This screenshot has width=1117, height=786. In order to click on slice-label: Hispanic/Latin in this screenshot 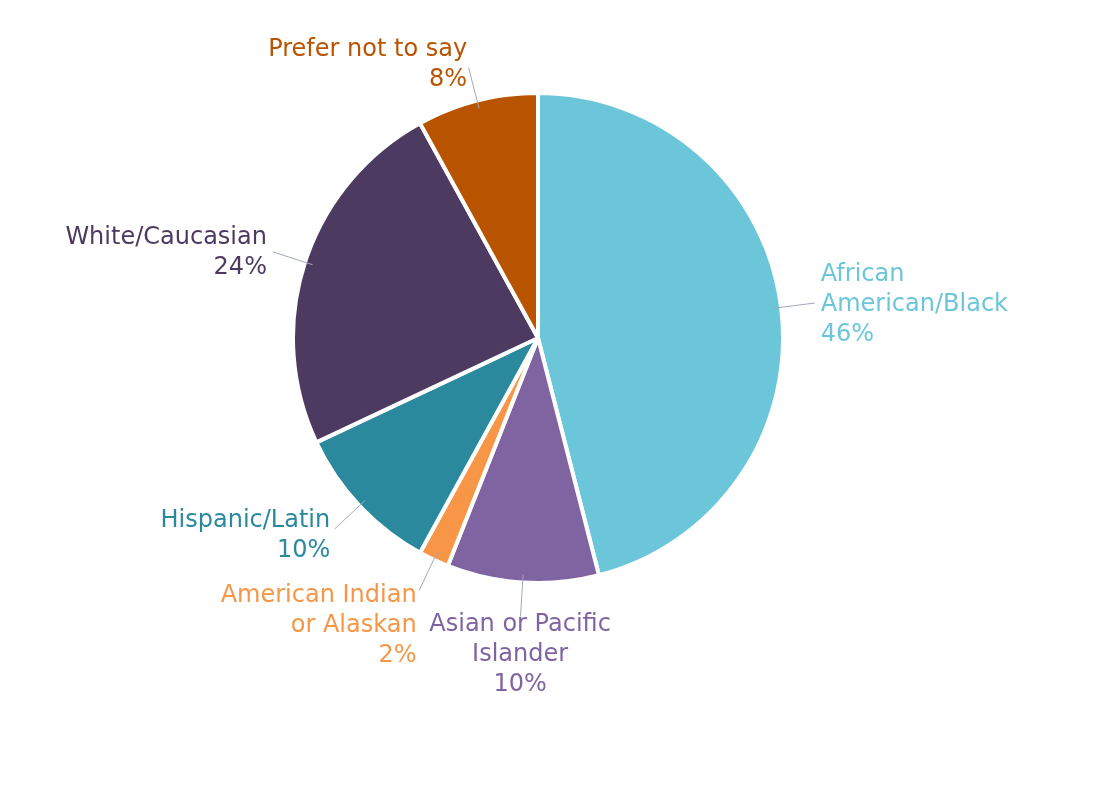, I will do `click(245, 519)`.